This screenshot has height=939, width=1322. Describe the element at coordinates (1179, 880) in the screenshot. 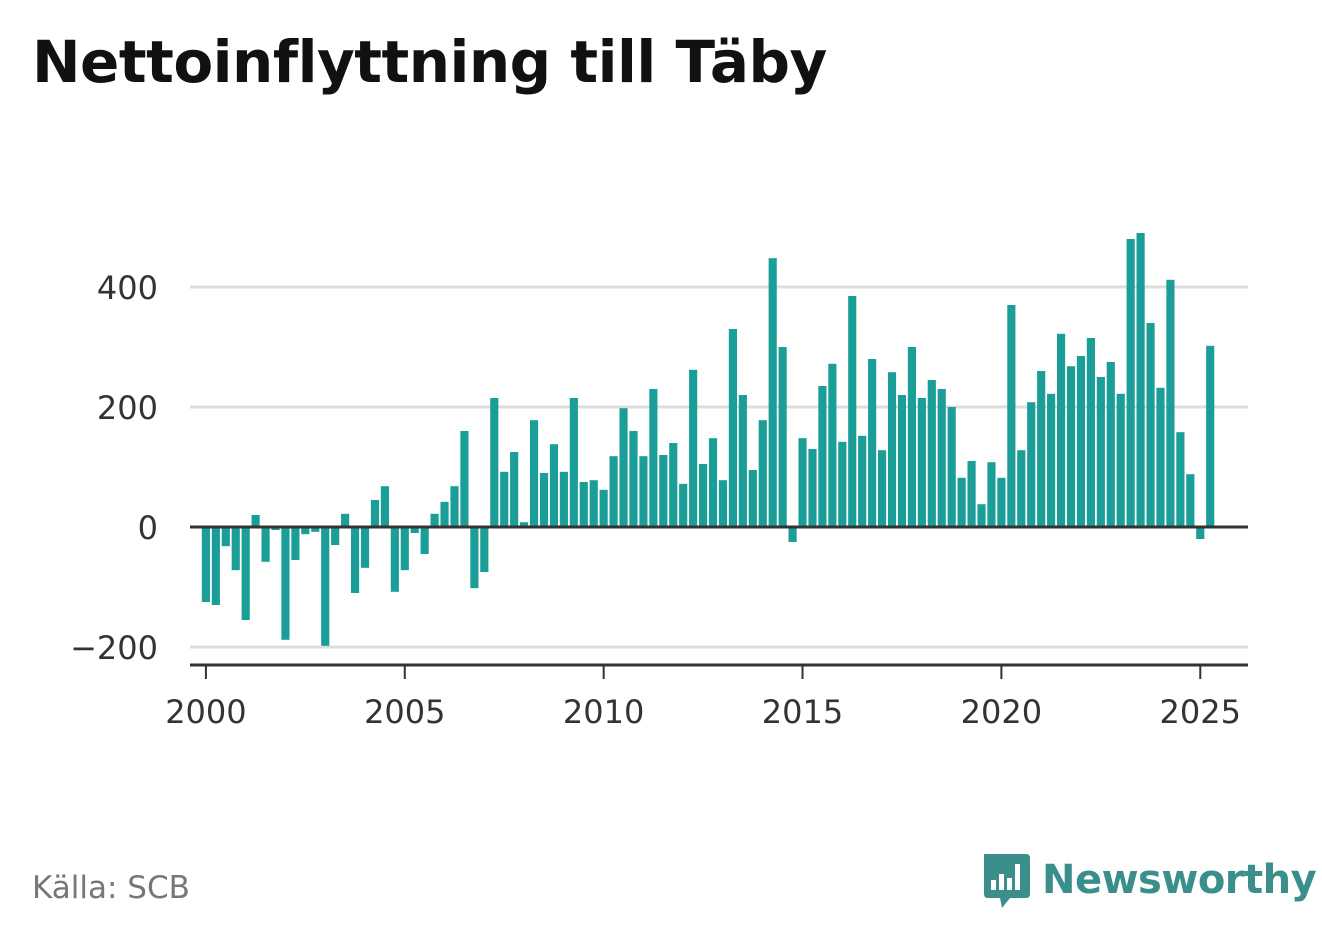

I see `brand-name: Newsworthy` at that location.